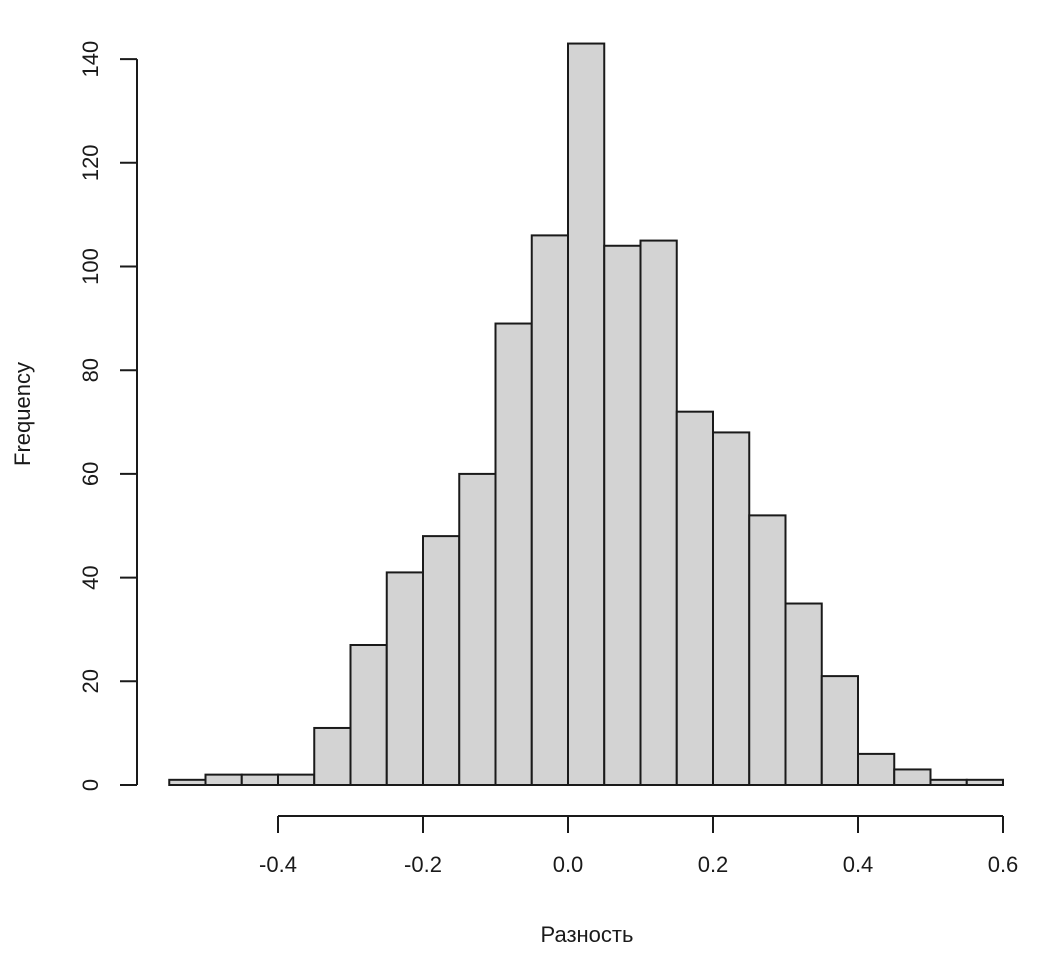 Image resolution: width=1041 pixels, height=960 pixels. Describe the element at coordinates (22, 414) in the screenshot. I see `y-axis-title: Frequency` at that location.